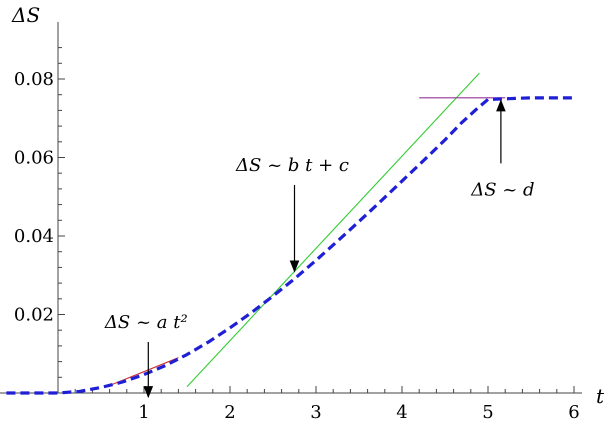  Describe the element at coordinates (600, 396) in the screenshot. I see `x-axis-label: t` at that location.